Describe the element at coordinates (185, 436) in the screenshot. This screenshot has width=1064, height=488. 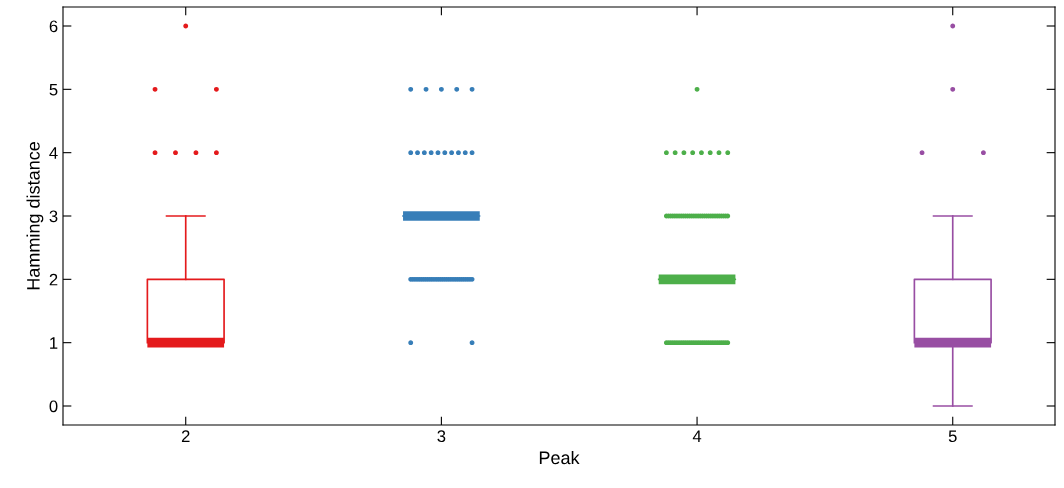
I see `x-tick-label: 2` at that location.